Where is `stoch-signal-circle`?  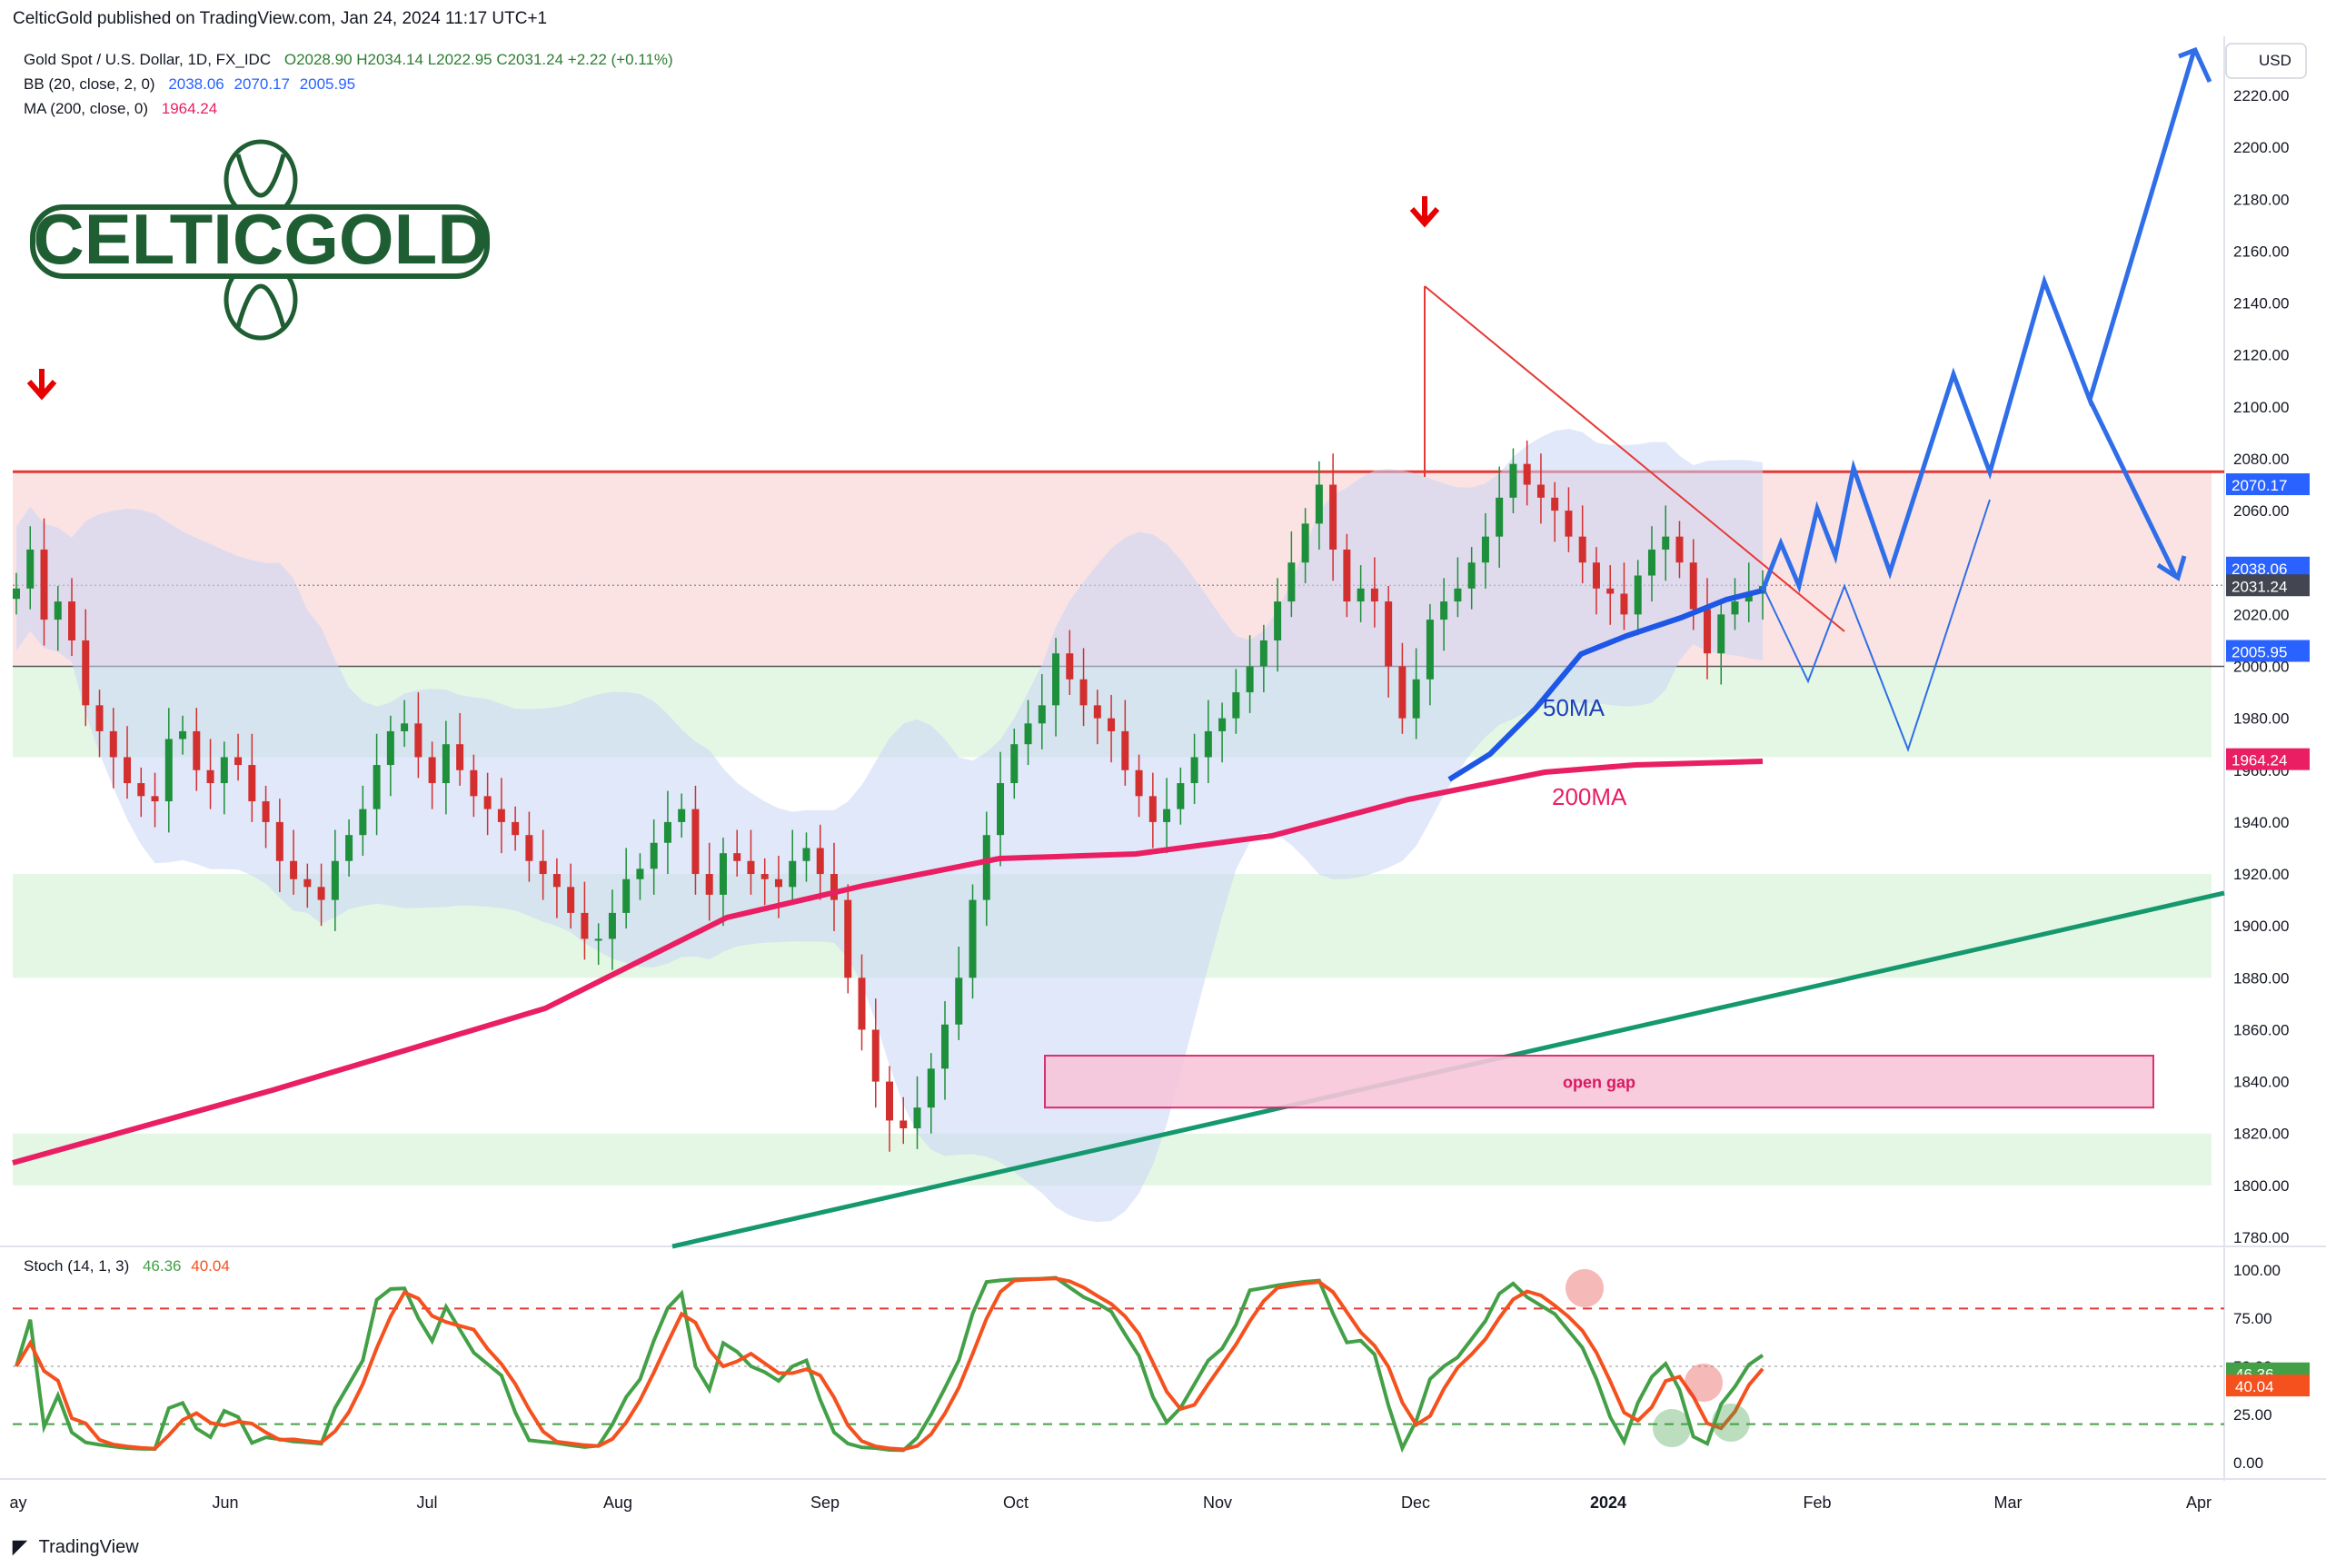 stoch-signal-circle is located at coordinates (1704, 1383).